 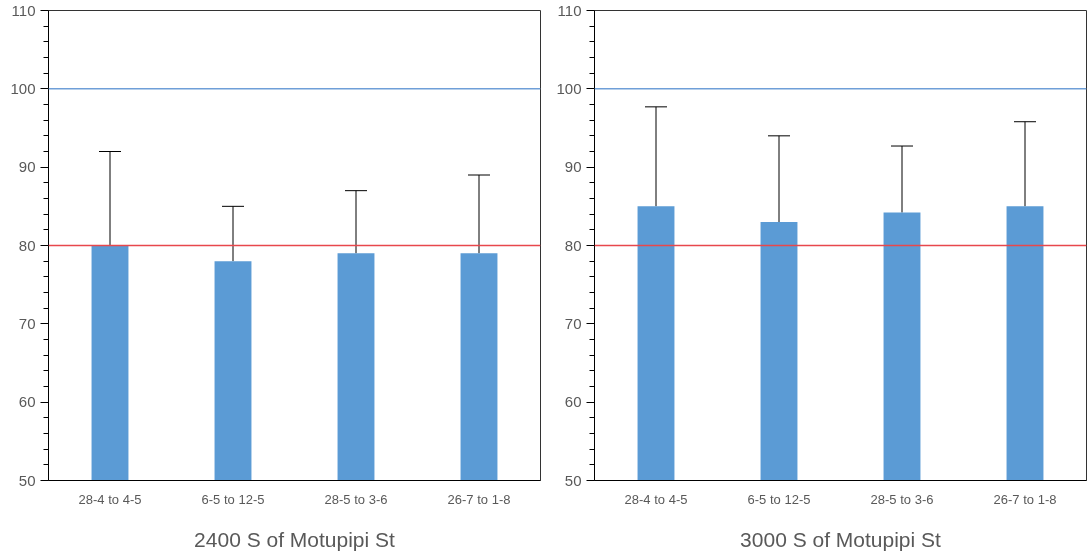 I want to click on x-axis-title: 2400 S of Motupipi St, so click(x=295, y=539).